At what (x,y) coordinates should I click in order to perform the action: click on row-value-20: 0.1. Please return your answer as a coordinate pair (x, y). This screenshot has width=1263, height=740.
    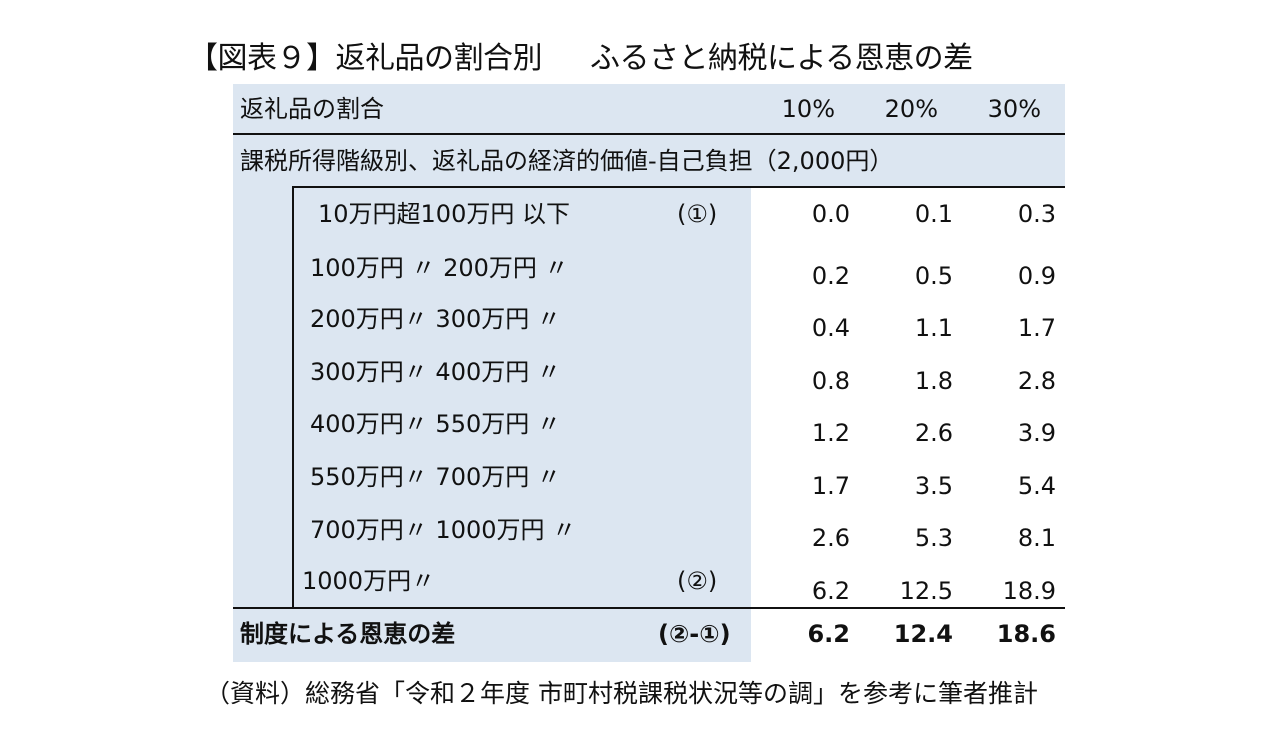
    Looking at the image, I should click on (933, 214).